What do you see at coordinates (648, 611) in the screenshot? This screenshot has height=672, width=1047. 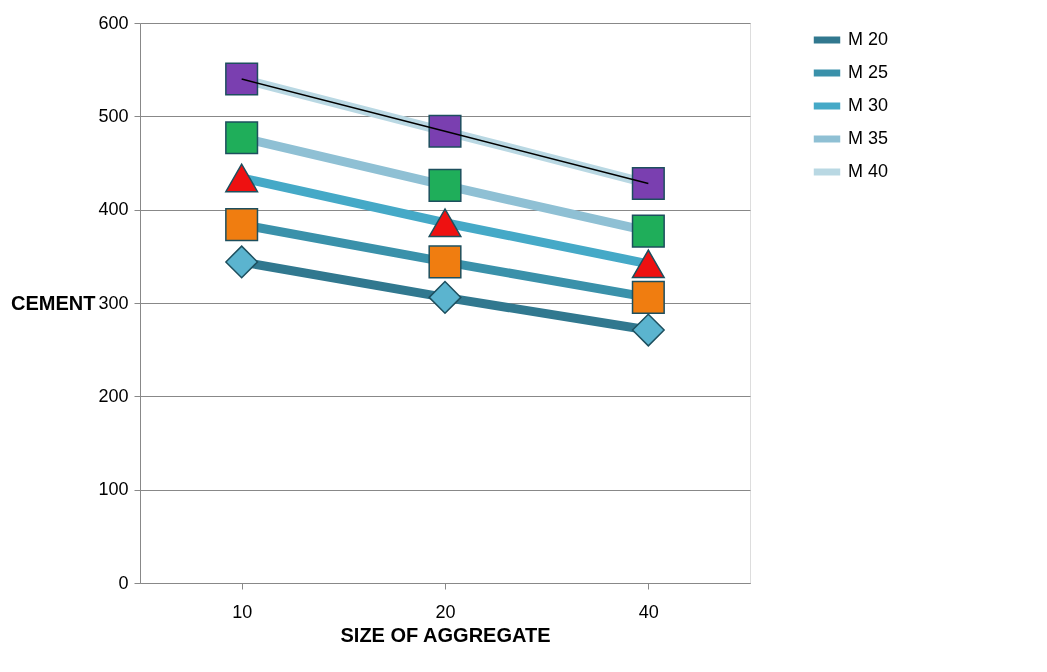 I see `x-tick-label: 40` at bounding box center [648, 611].